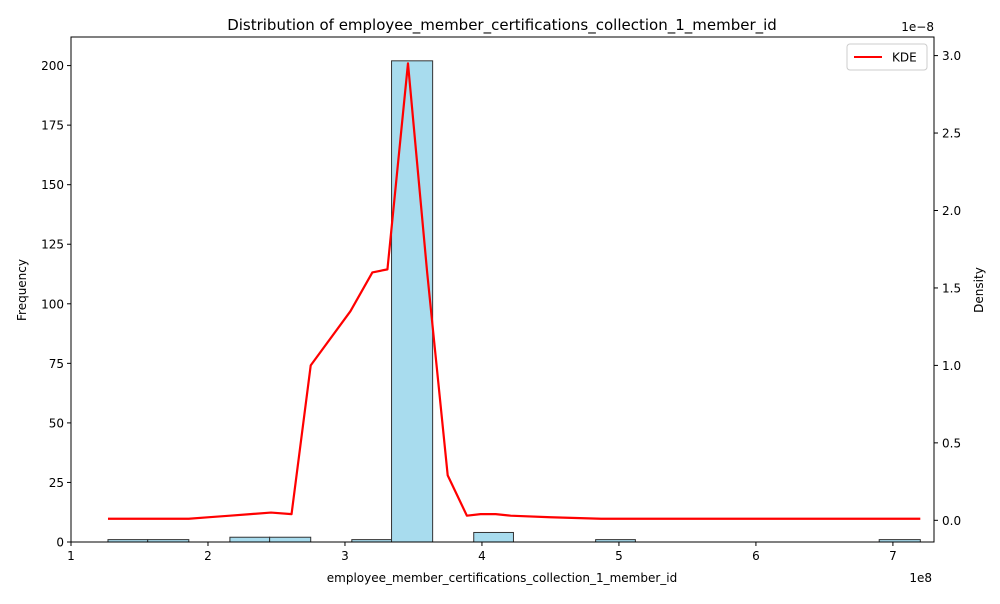 The image size is (1000, 604). What do you see at coordinates (951, 288) in the screenshot?
I see `y2-tick-label: 1.5` at bounding box center [951, 288].